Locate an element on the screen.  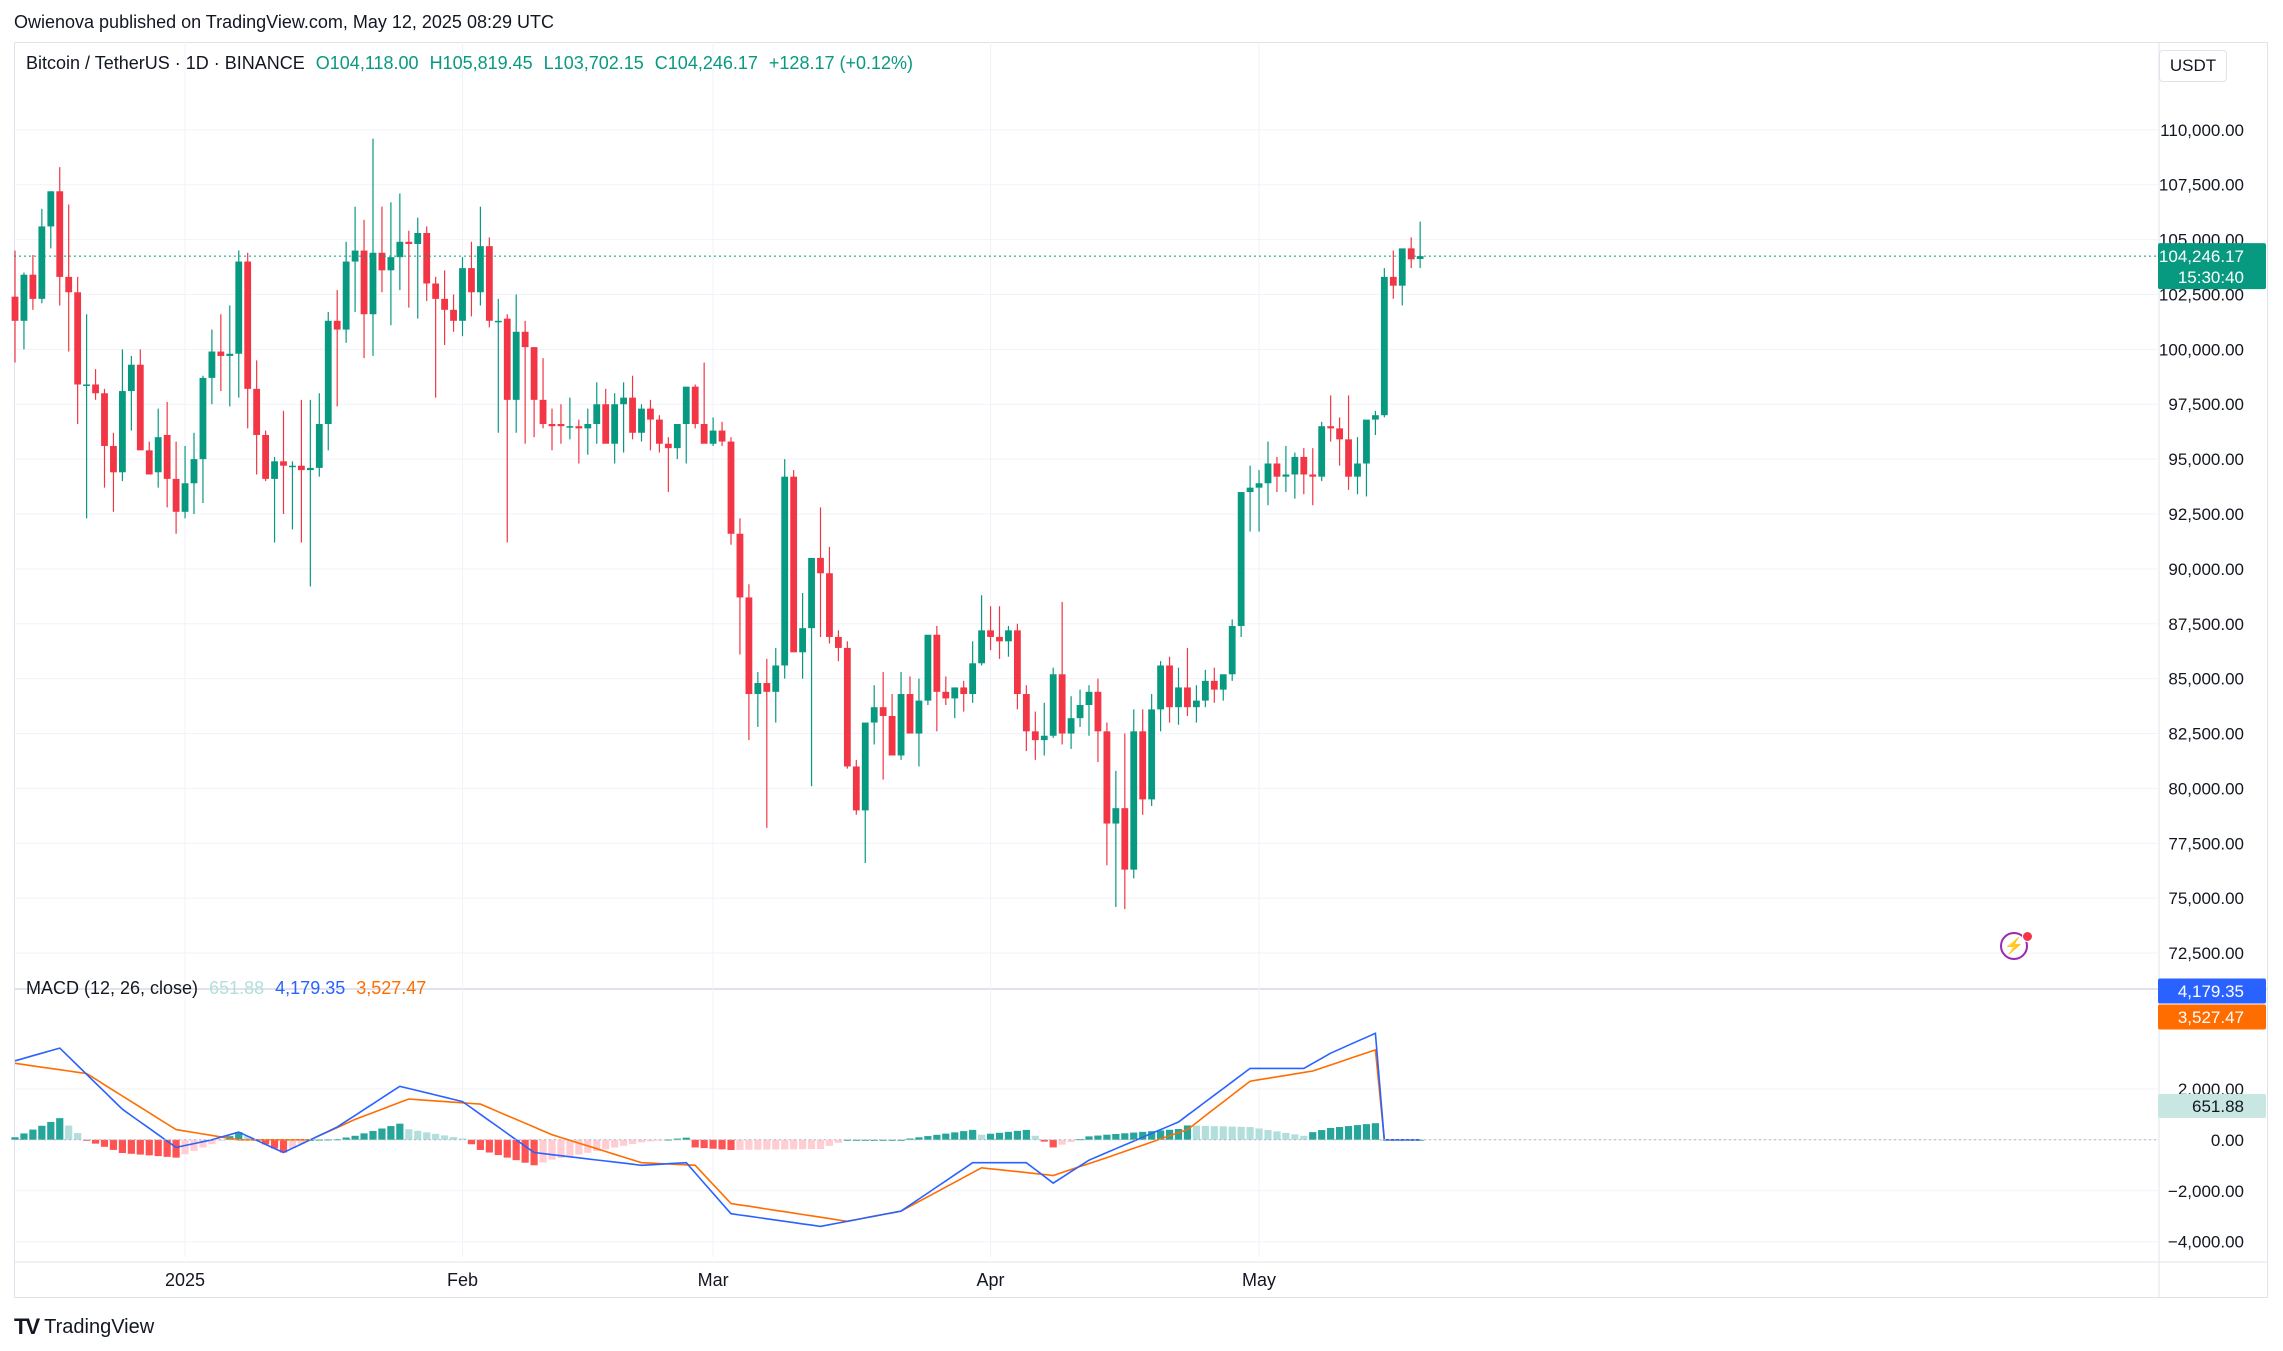
time-tick-label: 2025 is located at coordinates (185, 1280).